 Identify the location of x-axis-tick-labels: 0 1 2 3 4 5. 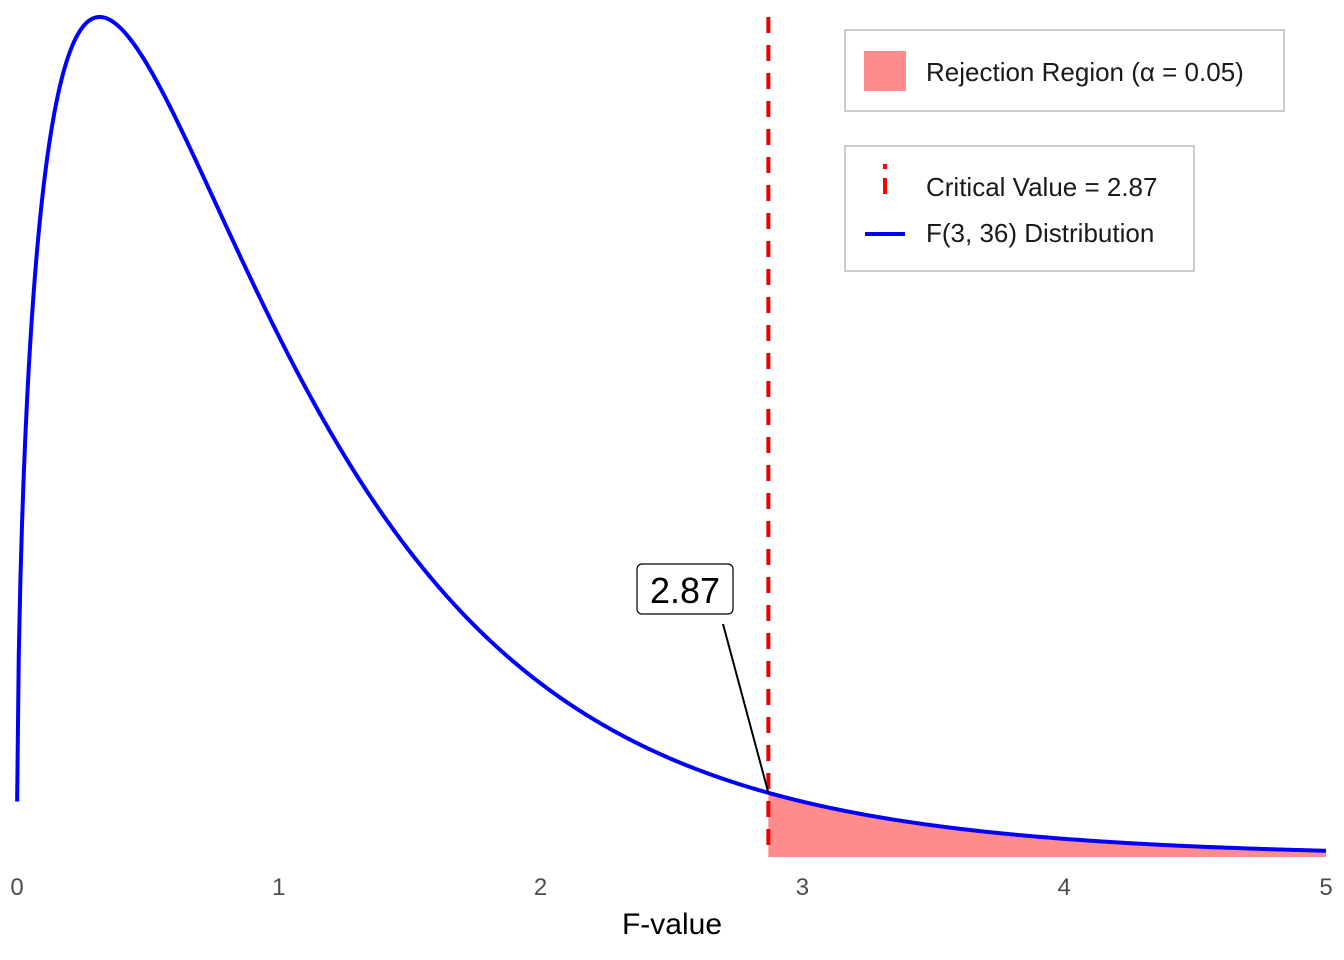
(671, 887).